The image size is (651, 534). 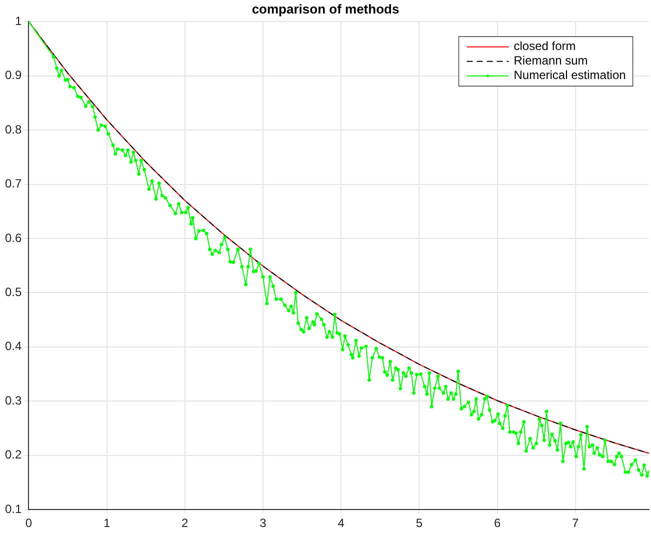 I want to click on legend-label: closed form, so click(x=545, y=46).